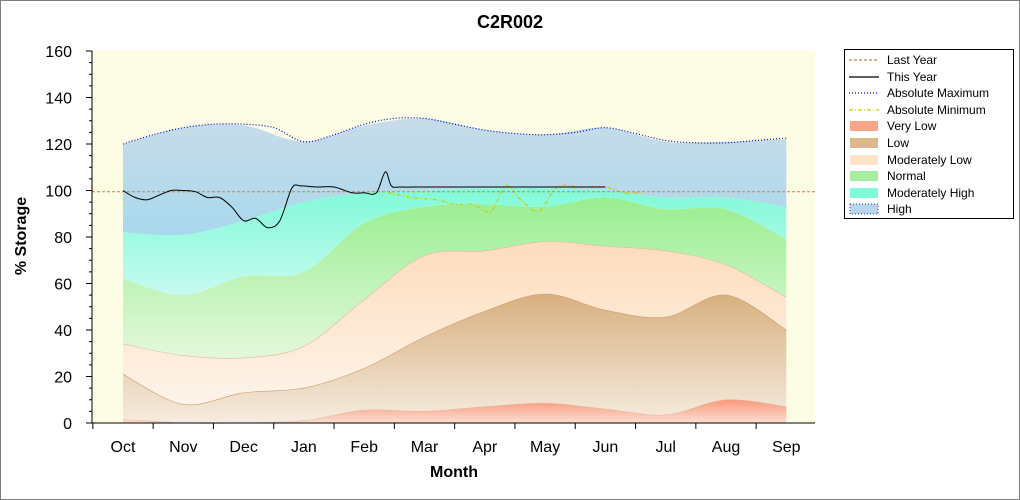 The width and height of the screenshot is (1020, 500). What do you see at coordinates (58, 192) in the screenshot?
I see `y-tick-label: 100` at bounding box center [58, 192].